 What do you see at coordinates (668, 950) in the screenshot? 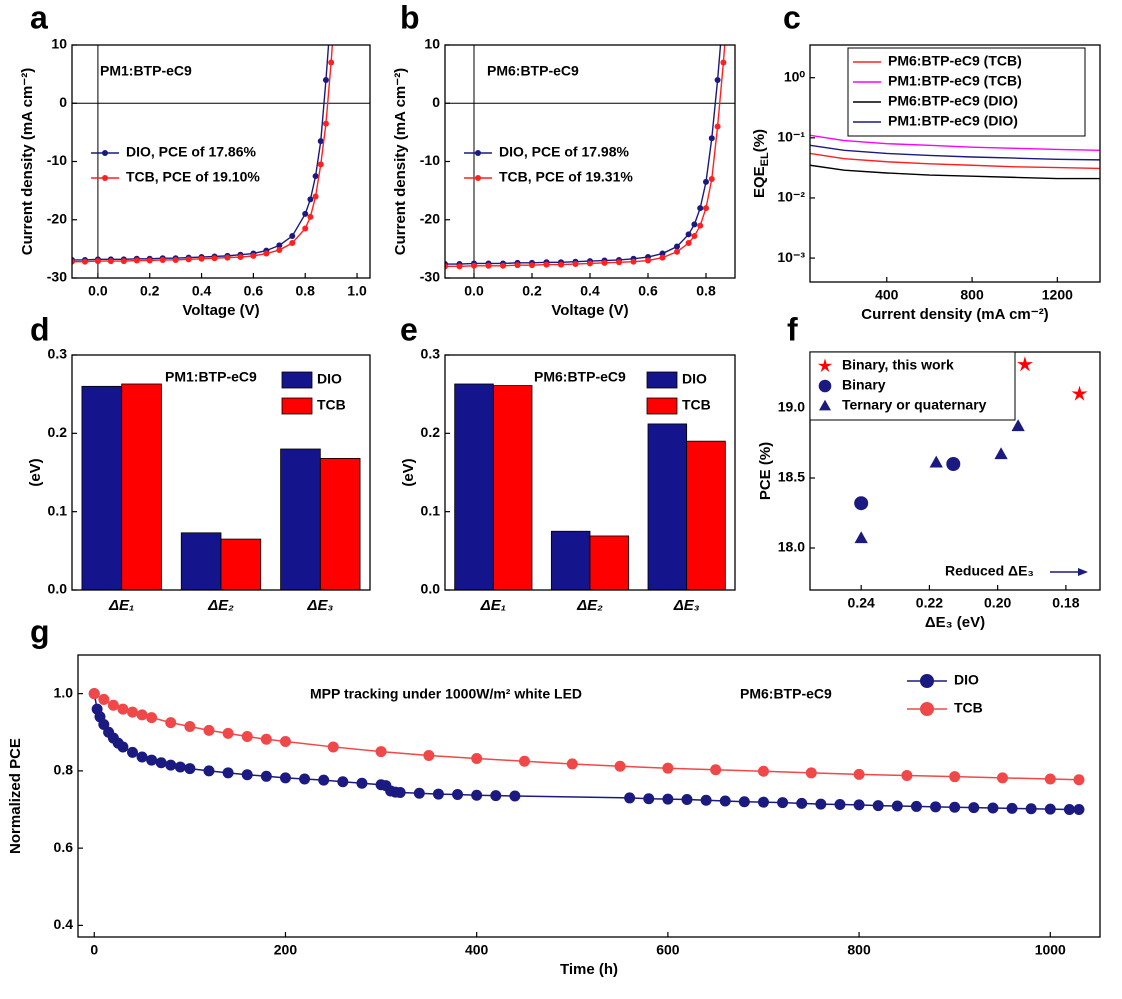
I see `x-tick-label: 600` at bounding box center [668, 950].